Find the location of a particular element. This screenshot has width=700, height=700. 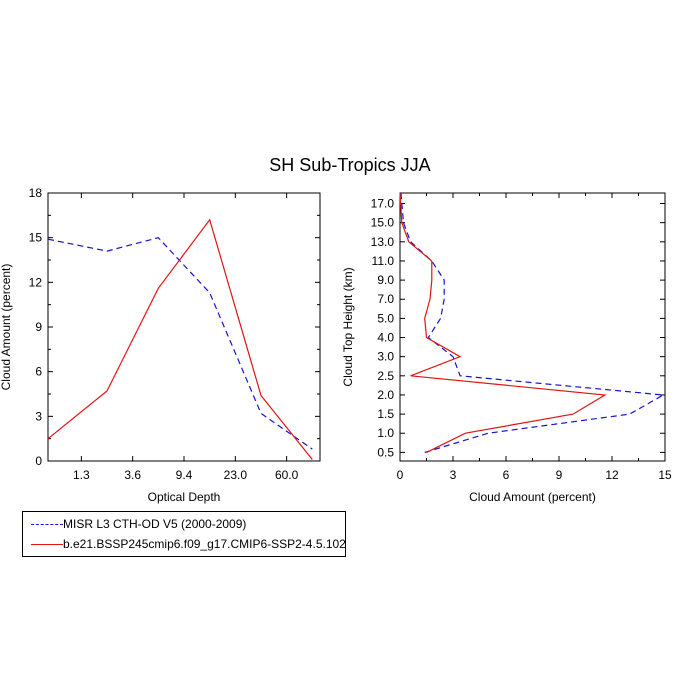

y-tick-label: 7.0 is located at coordinates (385, 299).